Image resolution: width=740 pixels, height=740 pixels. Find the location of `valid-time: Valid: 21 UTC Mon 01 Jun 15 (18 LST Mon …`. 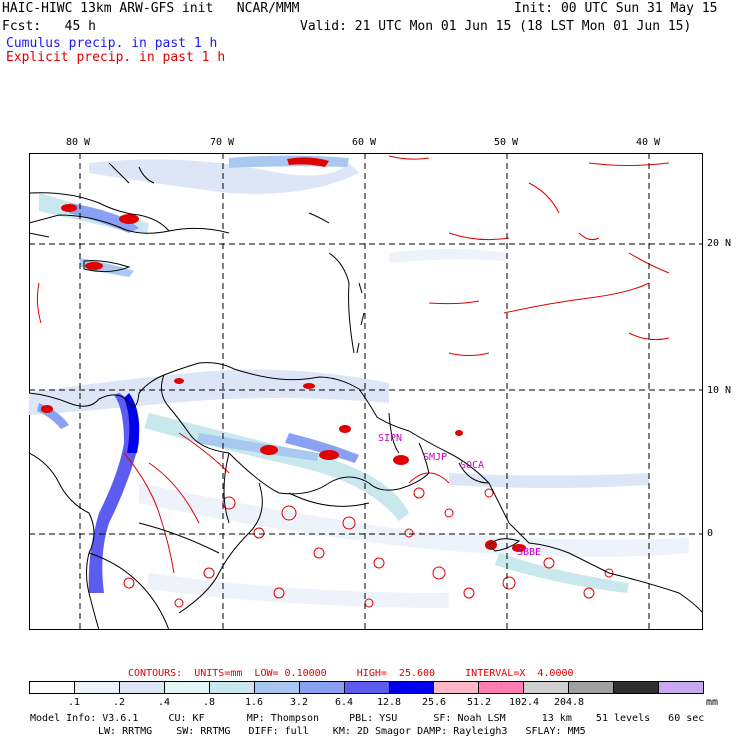

valid-time: Valid: 21 UTC Mon 01 Jun 15 (18 LST Mon … is located at coordinates (496, 26).